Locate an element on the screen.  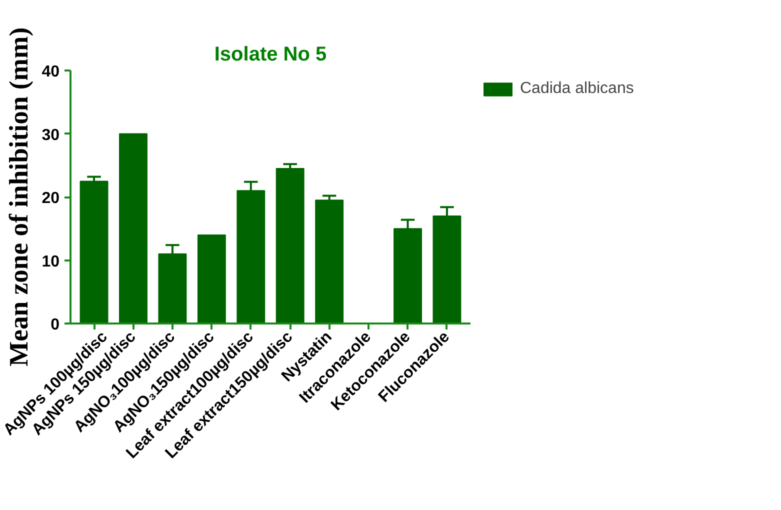
legend-label: Cadida albicans is located at coordinates (577, 89).